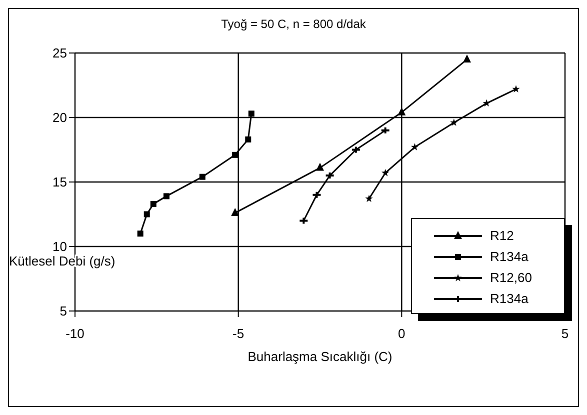  Describe the element at coordinates (59, 118) in the screenshot. I see `y-tick-label: 20` at that location.